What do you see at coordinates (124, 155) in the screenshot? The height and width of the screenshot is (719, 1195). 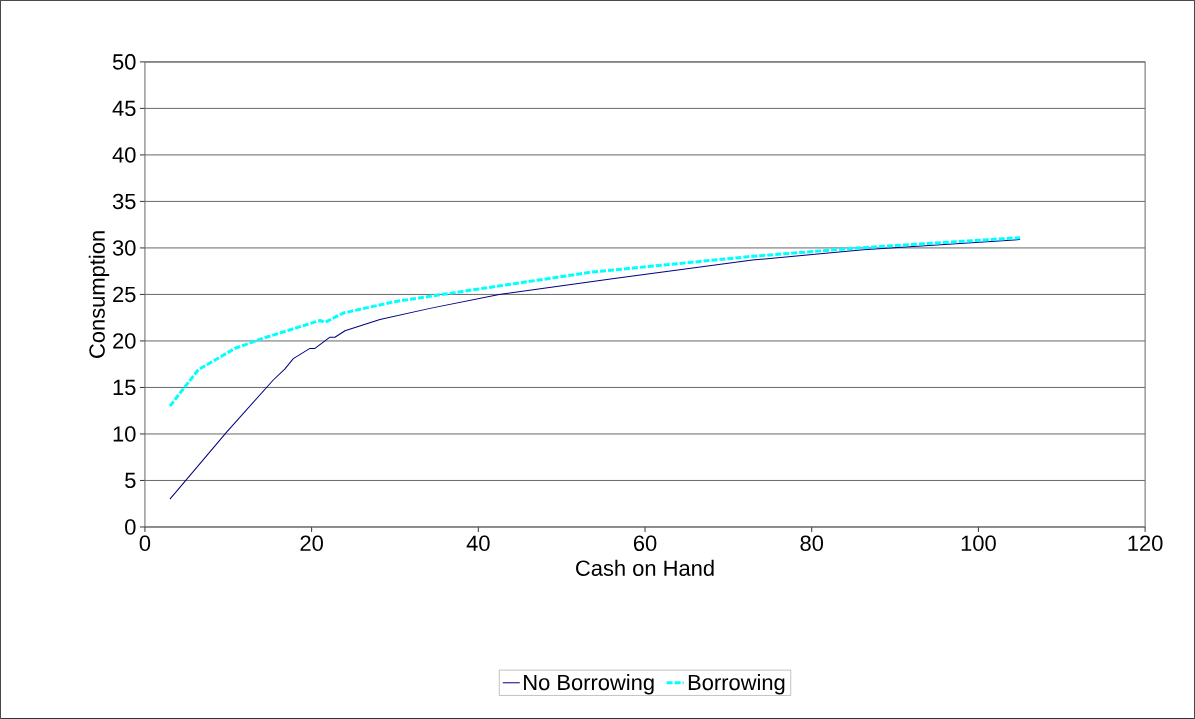 I see `y-tick-label: 40` at bounding box center [124, 155].